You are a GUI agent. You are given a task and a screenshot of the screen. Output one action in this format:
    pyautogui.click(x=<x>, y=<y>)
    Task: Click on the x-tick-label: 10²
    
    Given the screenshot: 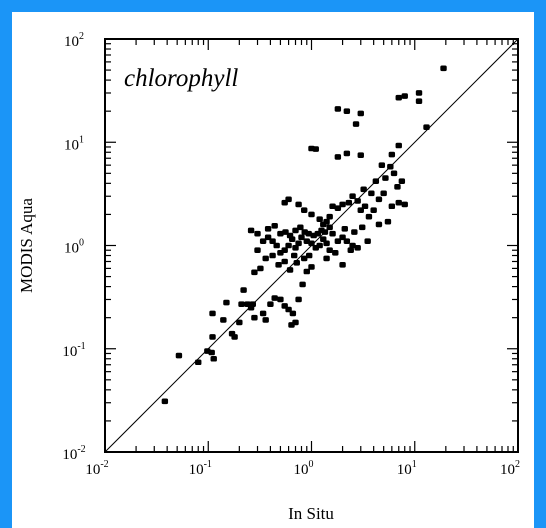 What is the action you would take?
    pyautogui.click(x=510, y=468)
    